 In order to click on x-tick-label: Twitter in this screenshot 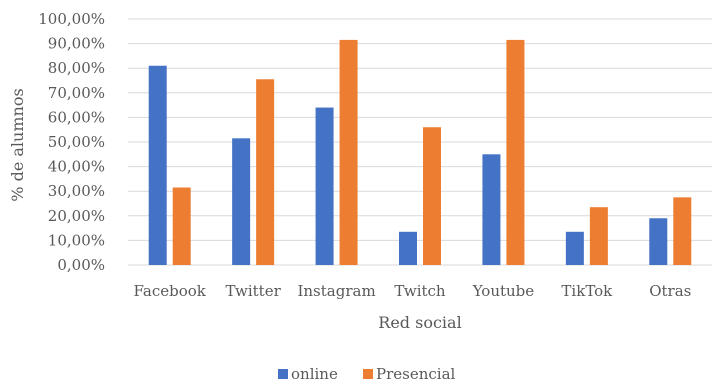, I will do `click(254, 291)`.